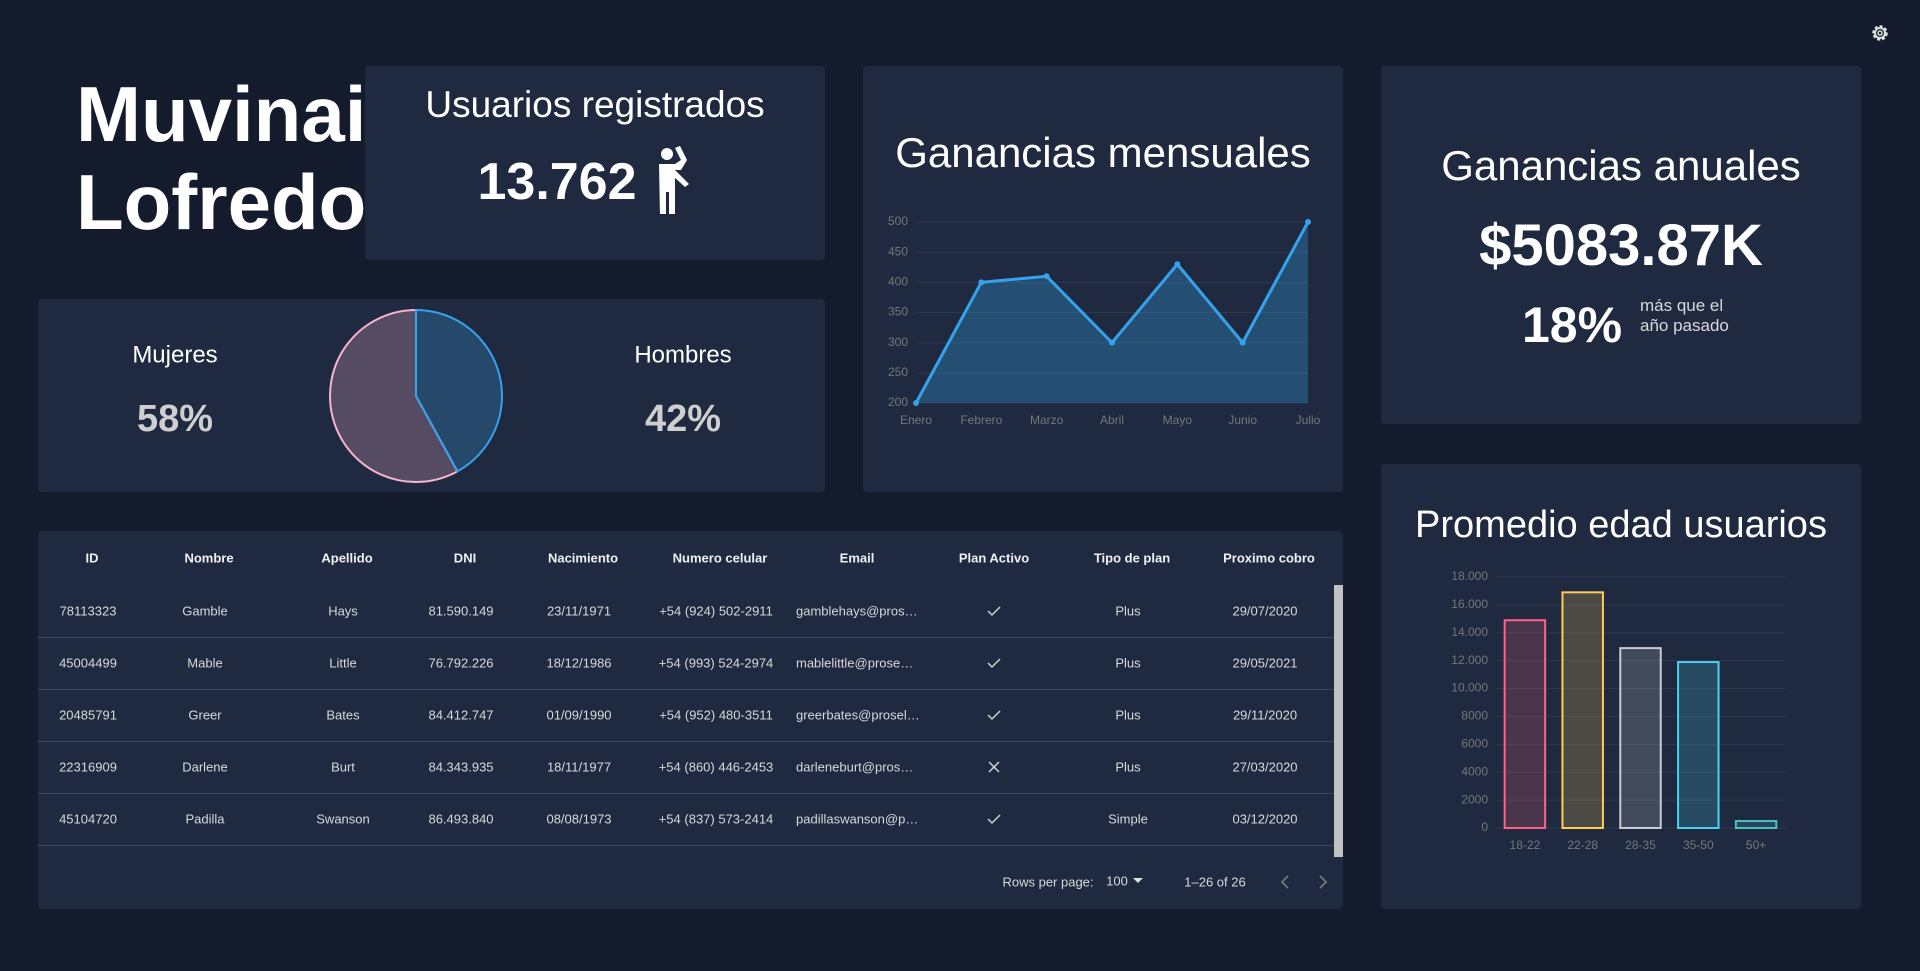 The width and height of the screenshot is (1920, 971). What do you see at coordinates (1338, 721) in the screenshot?
I see `scrollbar` at bounding box center [1338, 721].